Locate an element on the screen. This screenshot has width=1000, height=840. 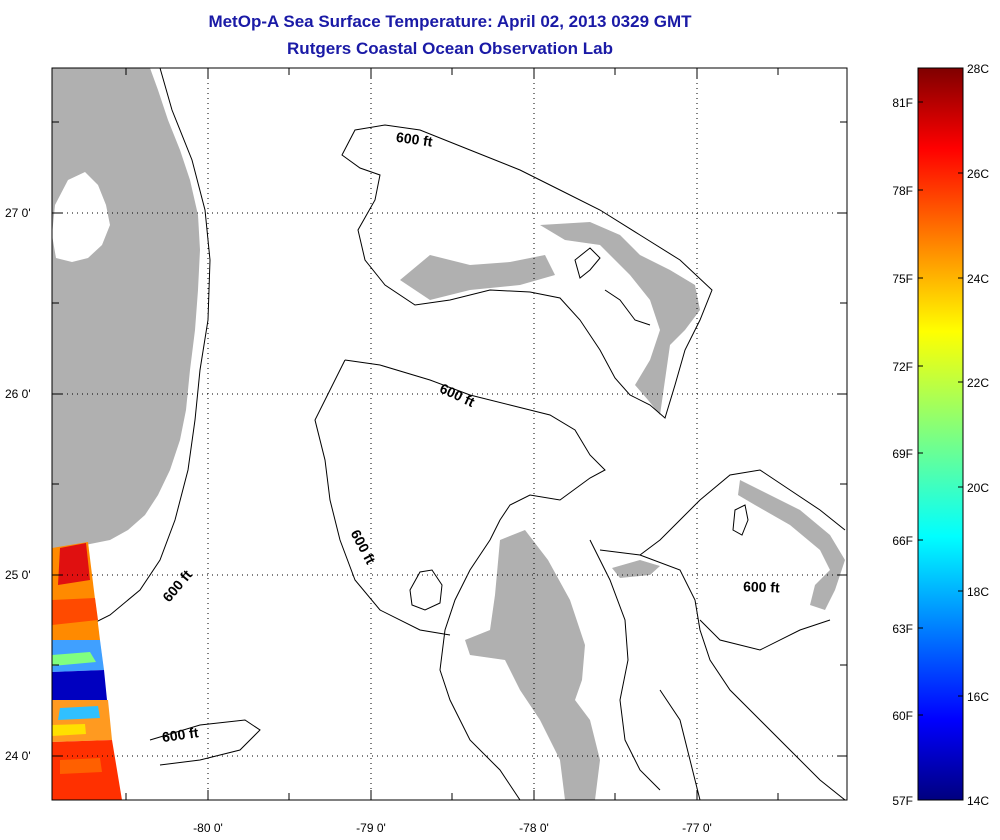
colorbar-fahrenheit-label: 75F is located at coordinates (902, 279).